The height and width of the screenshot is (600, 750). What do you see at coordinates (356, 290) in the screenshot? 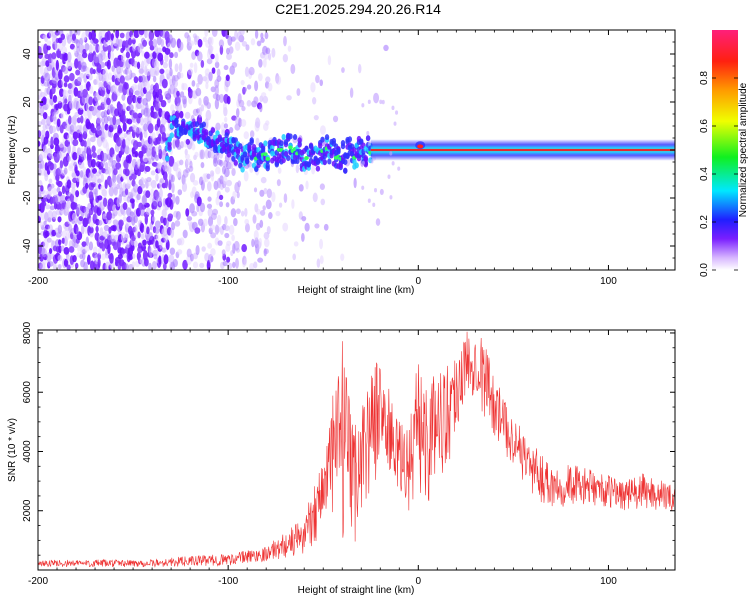
I see `spectrogram-x-label: Height of straight line (km)` at bounding box center [356, 290].